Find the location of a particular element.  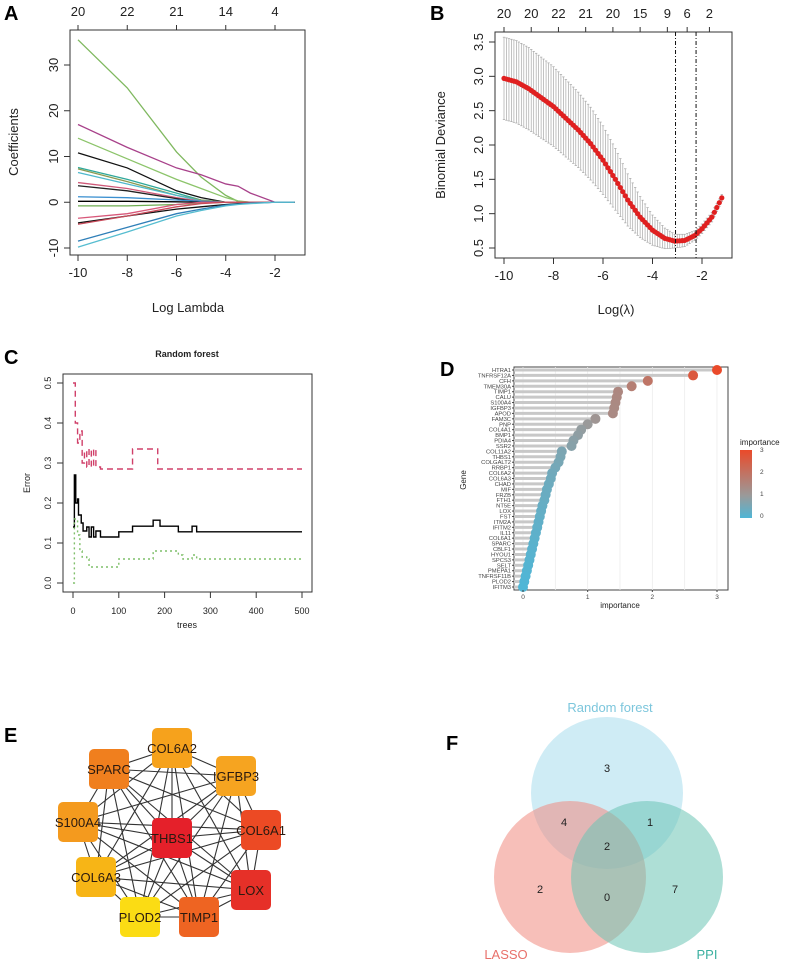

y-axis-label: Gene is located at coordinates (463, 480).